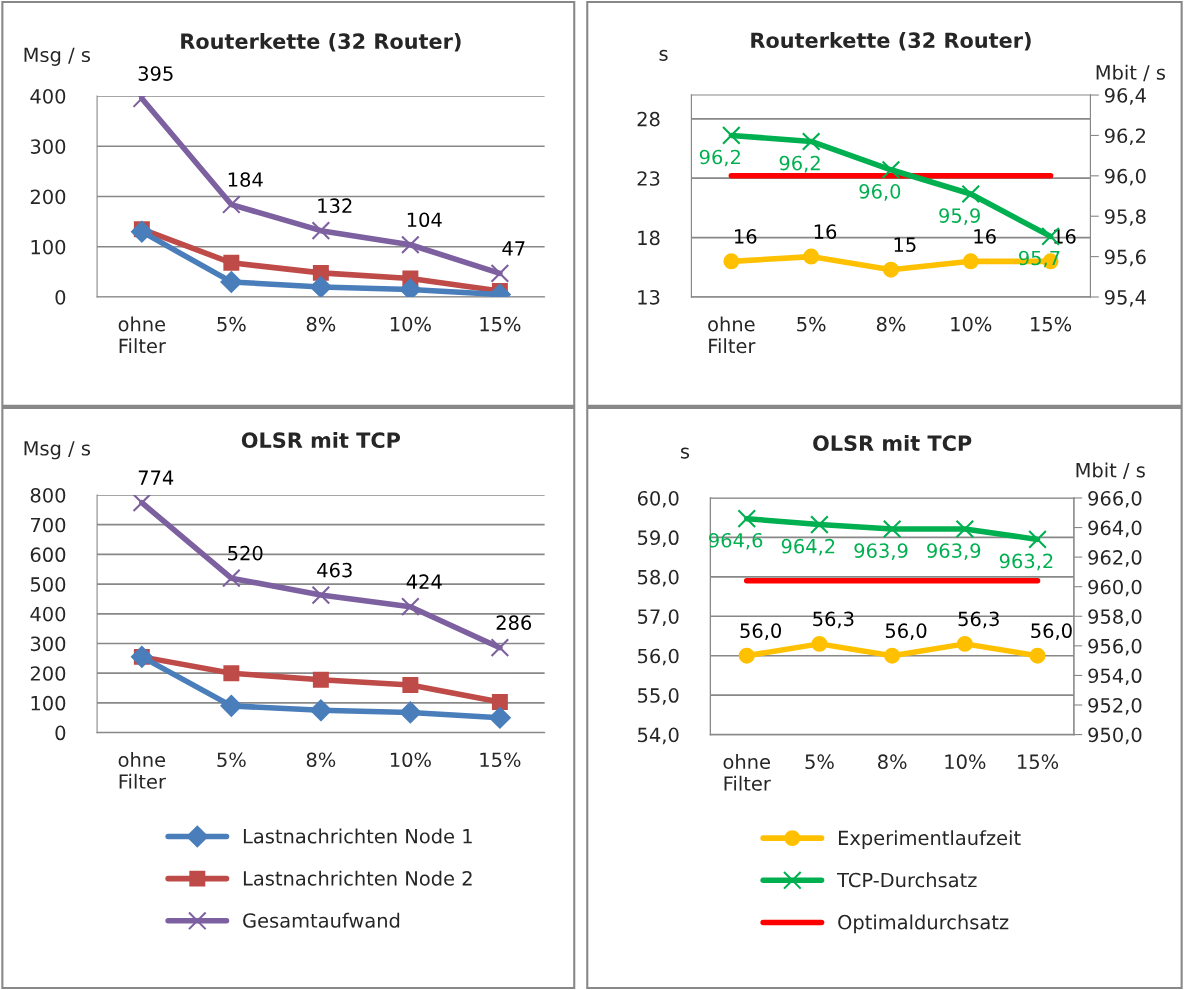 The height and width of the screenshot is (990, 1184). What do you see at coordinates (48, 555) in the screenshot?
I see `y-tick-label: 600` at bounding box center [48, 555].